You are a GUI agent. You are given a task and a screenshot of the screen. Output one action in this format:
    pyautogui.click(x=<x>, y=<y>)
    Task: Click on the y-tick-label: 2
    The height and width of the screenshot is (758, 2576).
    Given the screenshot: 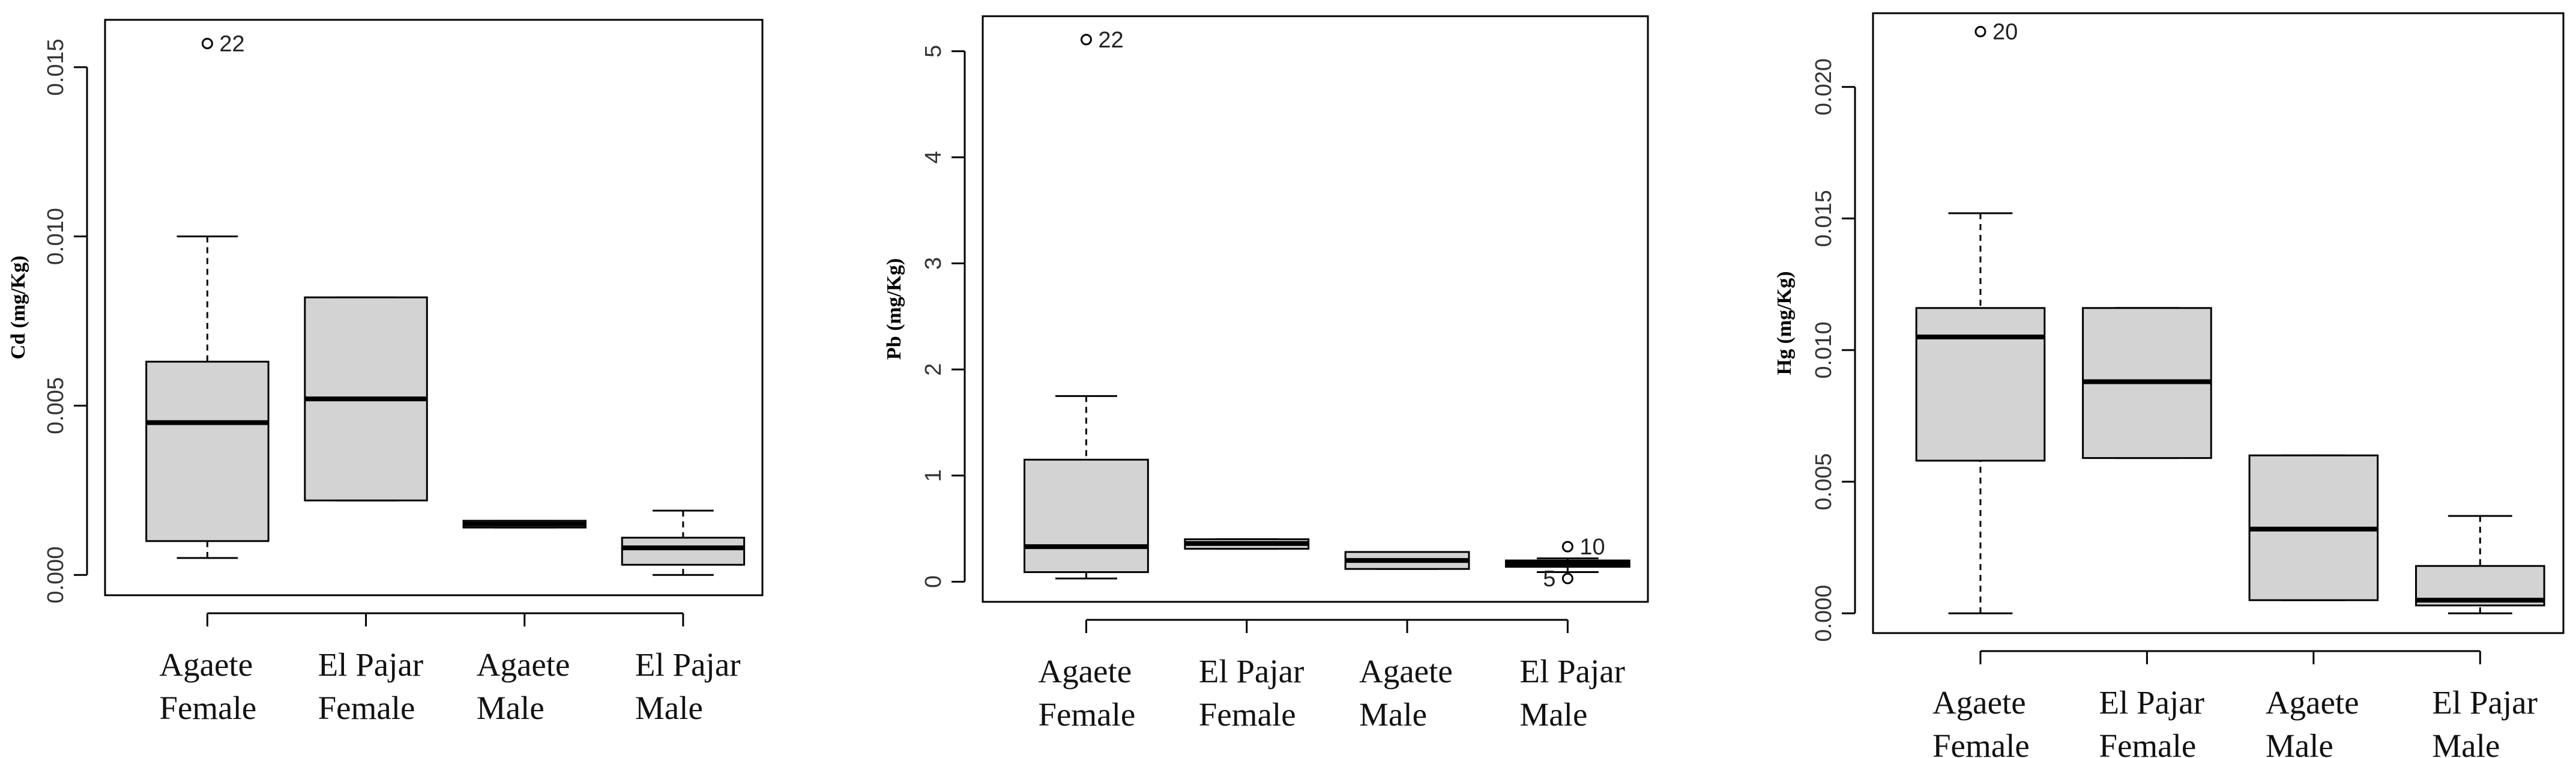 What is the action you would take?
    pyautogui.click(x=933, y=369)
    